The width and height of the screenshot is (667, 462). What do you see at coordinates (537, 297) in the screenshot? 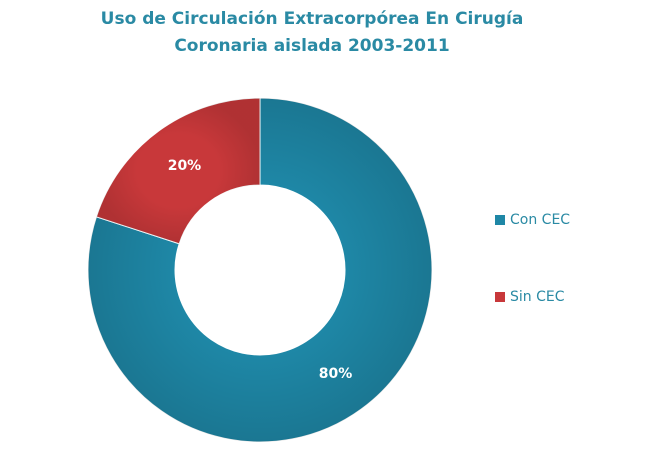
I see `legend-label: Sin CEC` at bounding box center [537, 297].